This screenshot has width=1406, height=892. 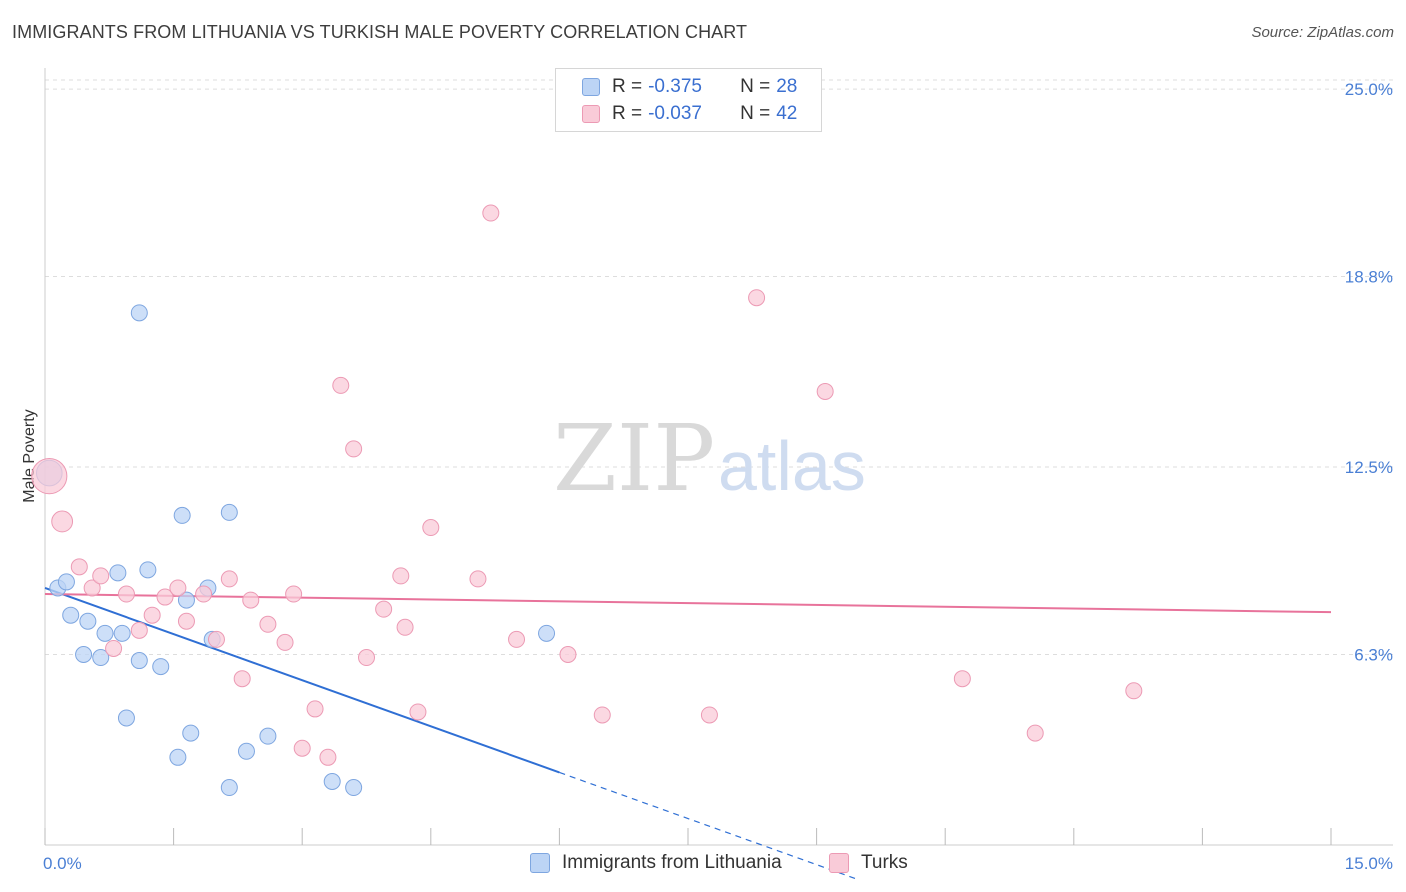 I want to click on y-axis-label: Male Poverty, so click(x=29, y=455).